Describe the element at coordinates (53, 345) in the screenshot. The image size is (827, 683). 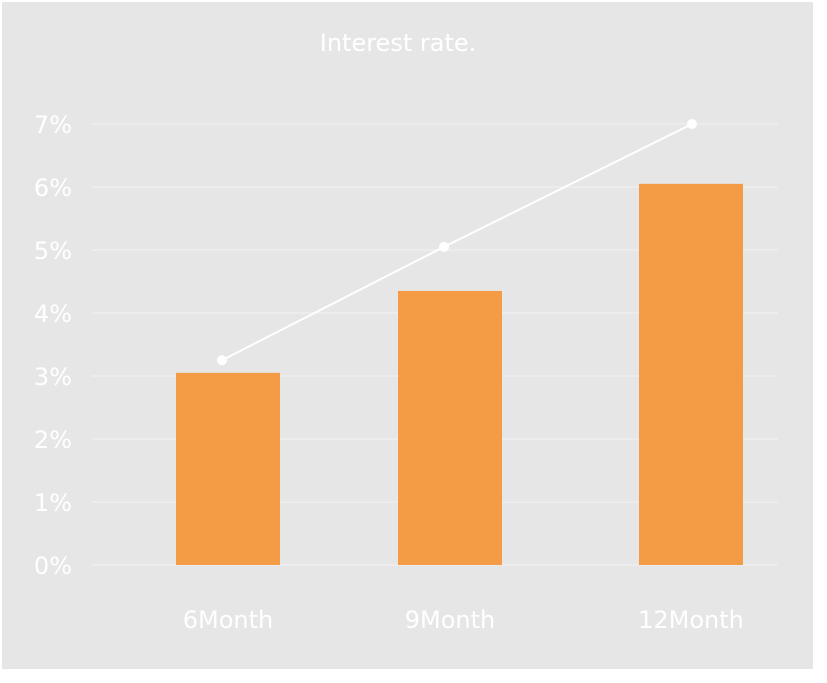
I see `y-axis: 0% 1% 2% 3% 4% 5% 6% 7%` at that location.